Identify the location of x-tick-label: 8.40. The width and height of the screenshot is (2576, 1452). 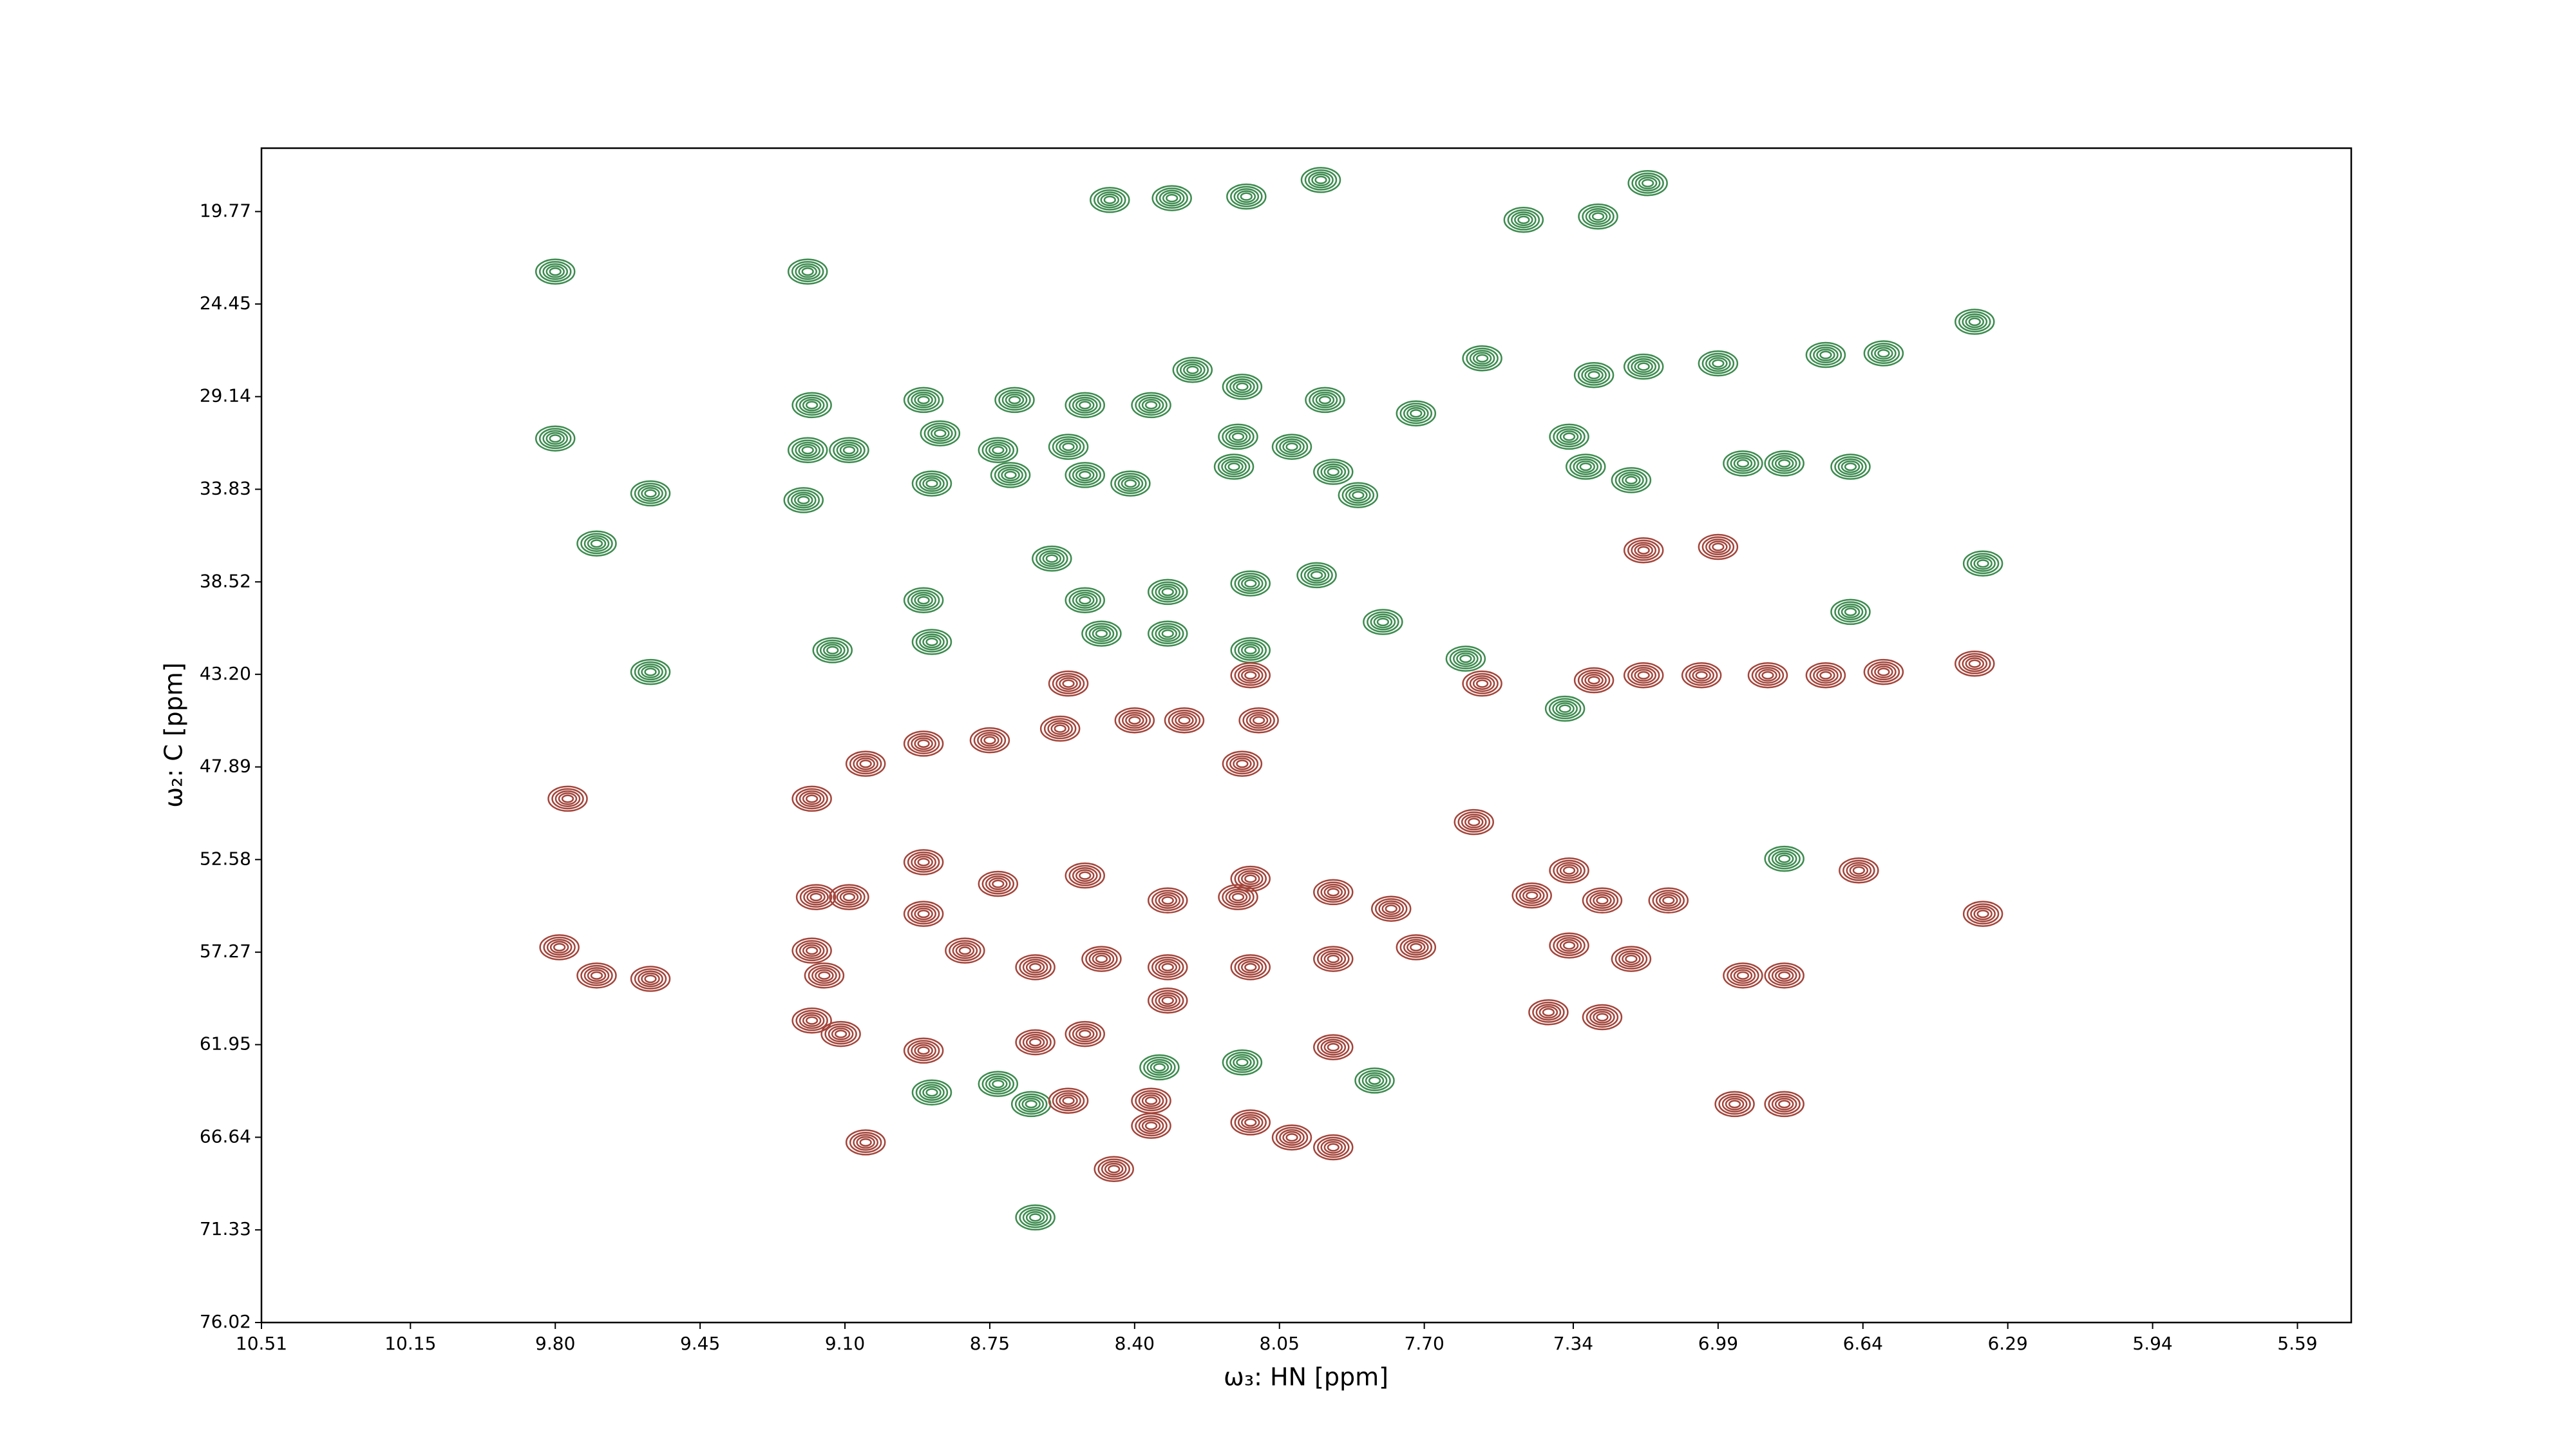
(1135, 1343).